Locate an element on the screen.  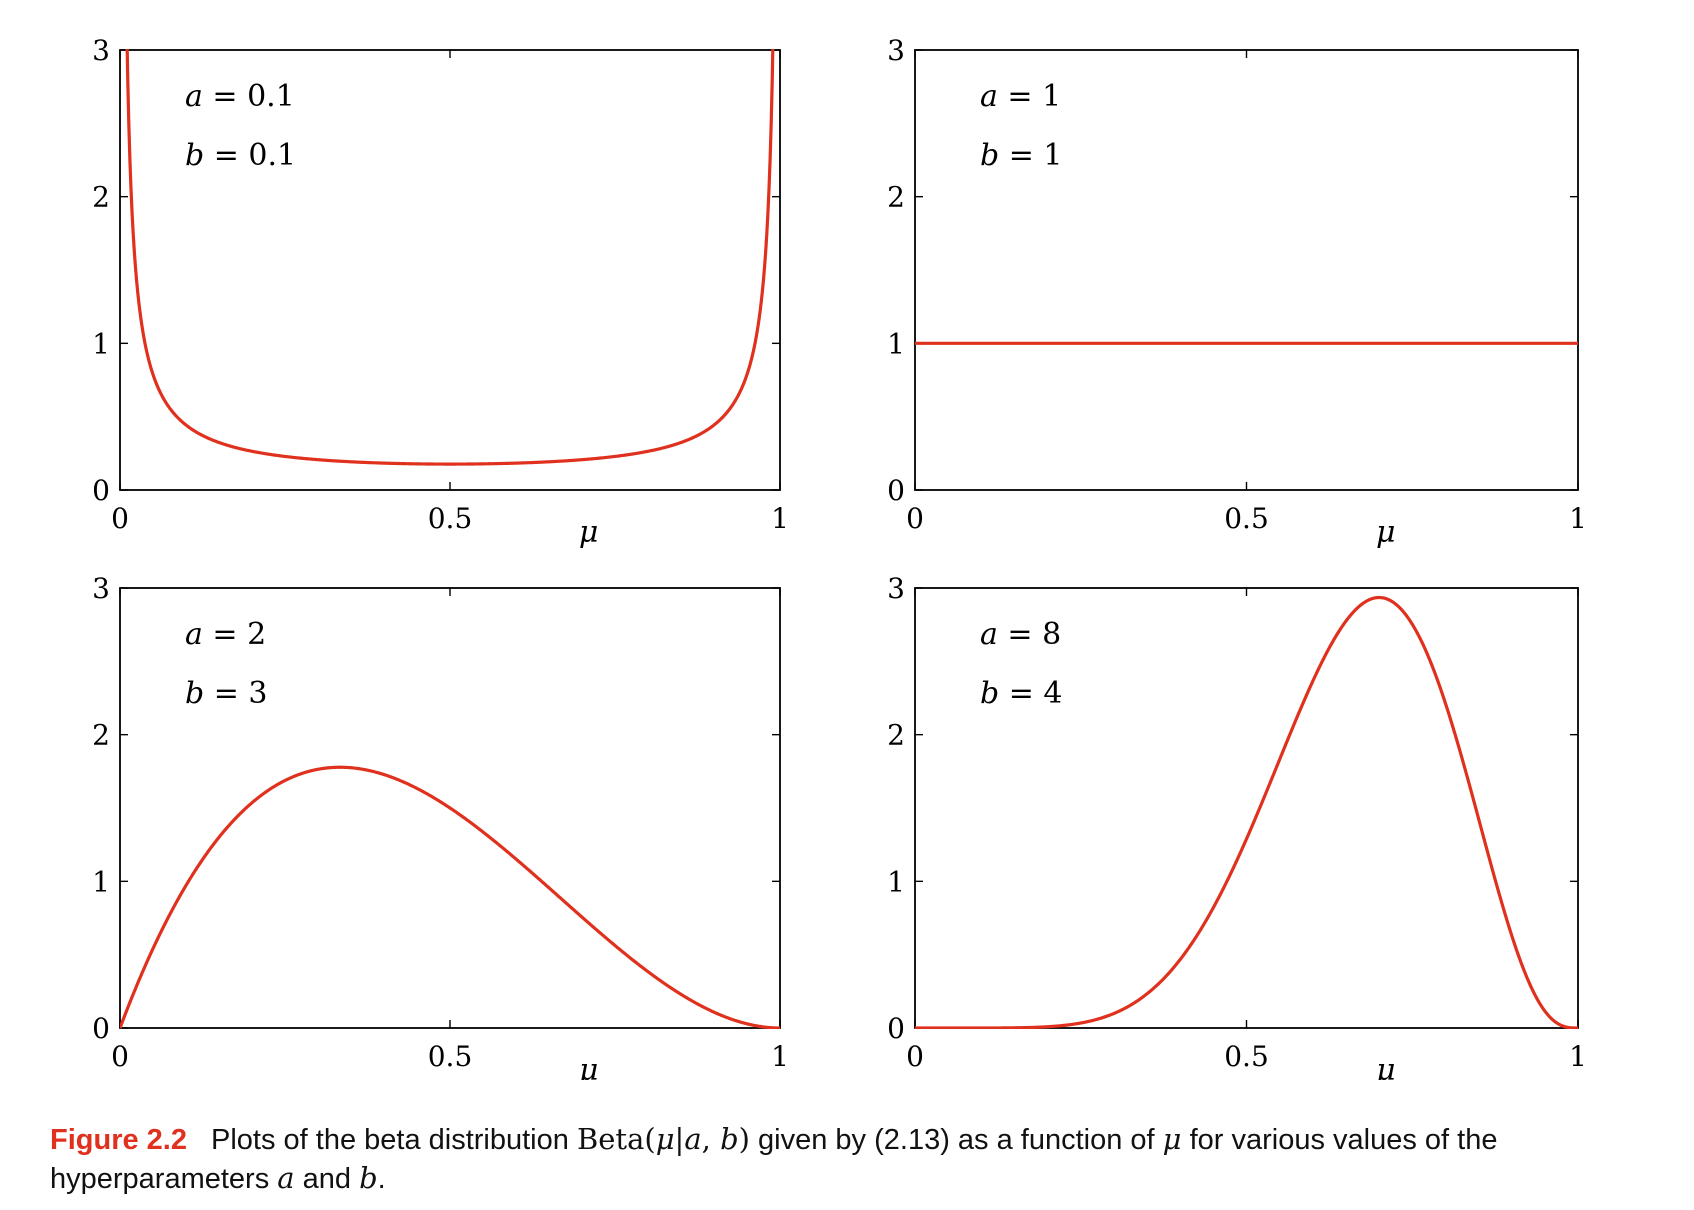
param-annotation-b: b = 1 is located at coordinates (1021, 155).